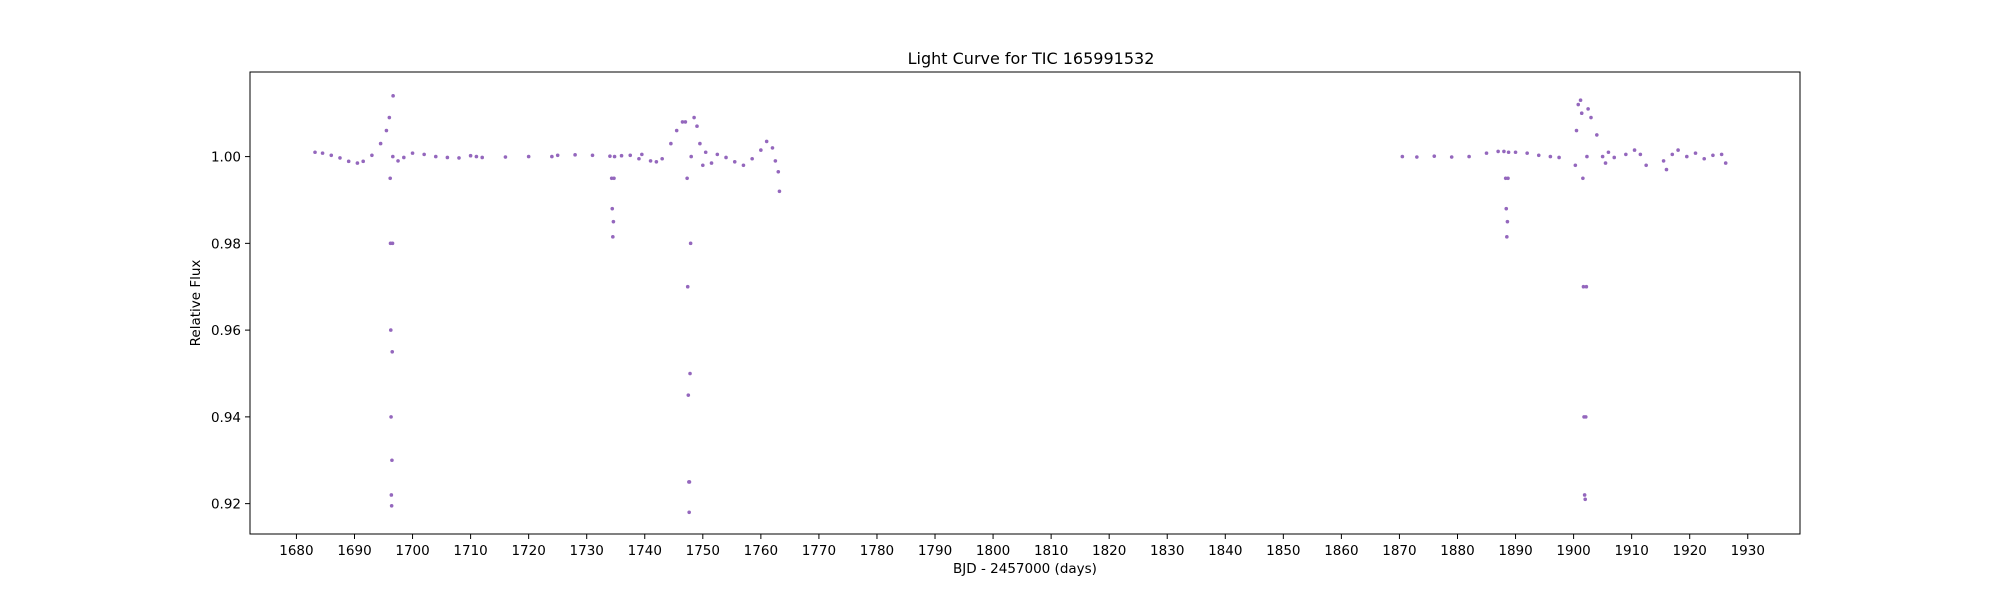 The image size is (2000, 600). I want to click on y-axis: 0.92 0.94 0.96 0.98 1.00, so click(230, 331).